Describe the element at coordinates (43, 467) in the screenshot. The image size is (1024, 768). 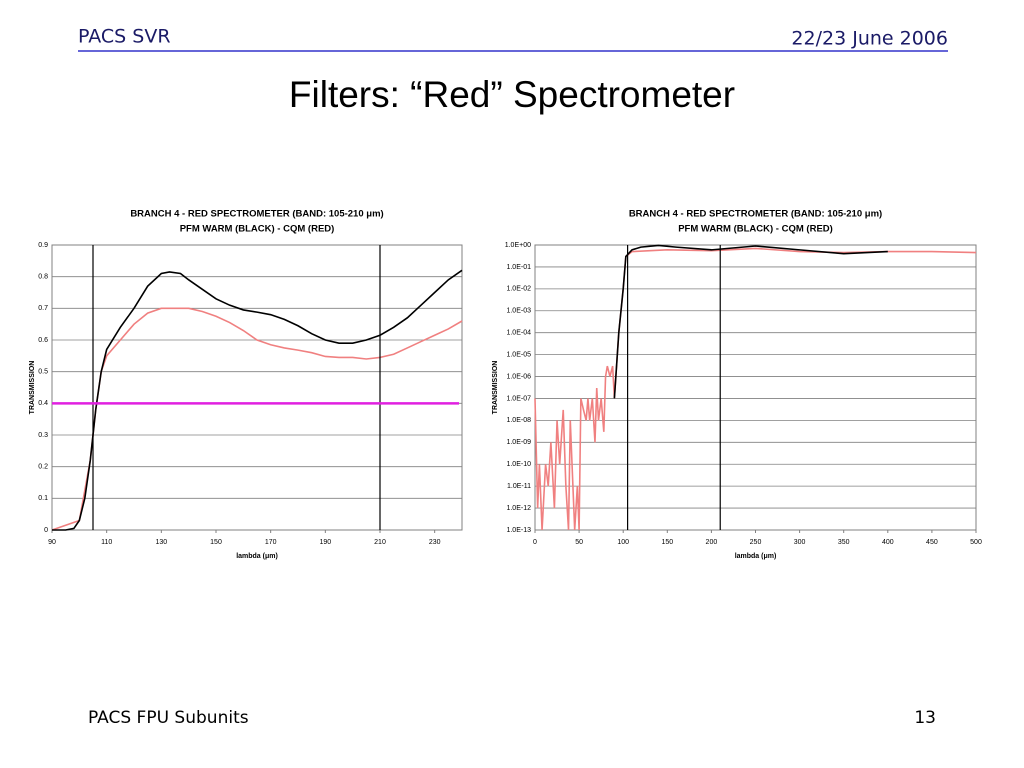
I see `y-tick-label: 0.2` at that location.